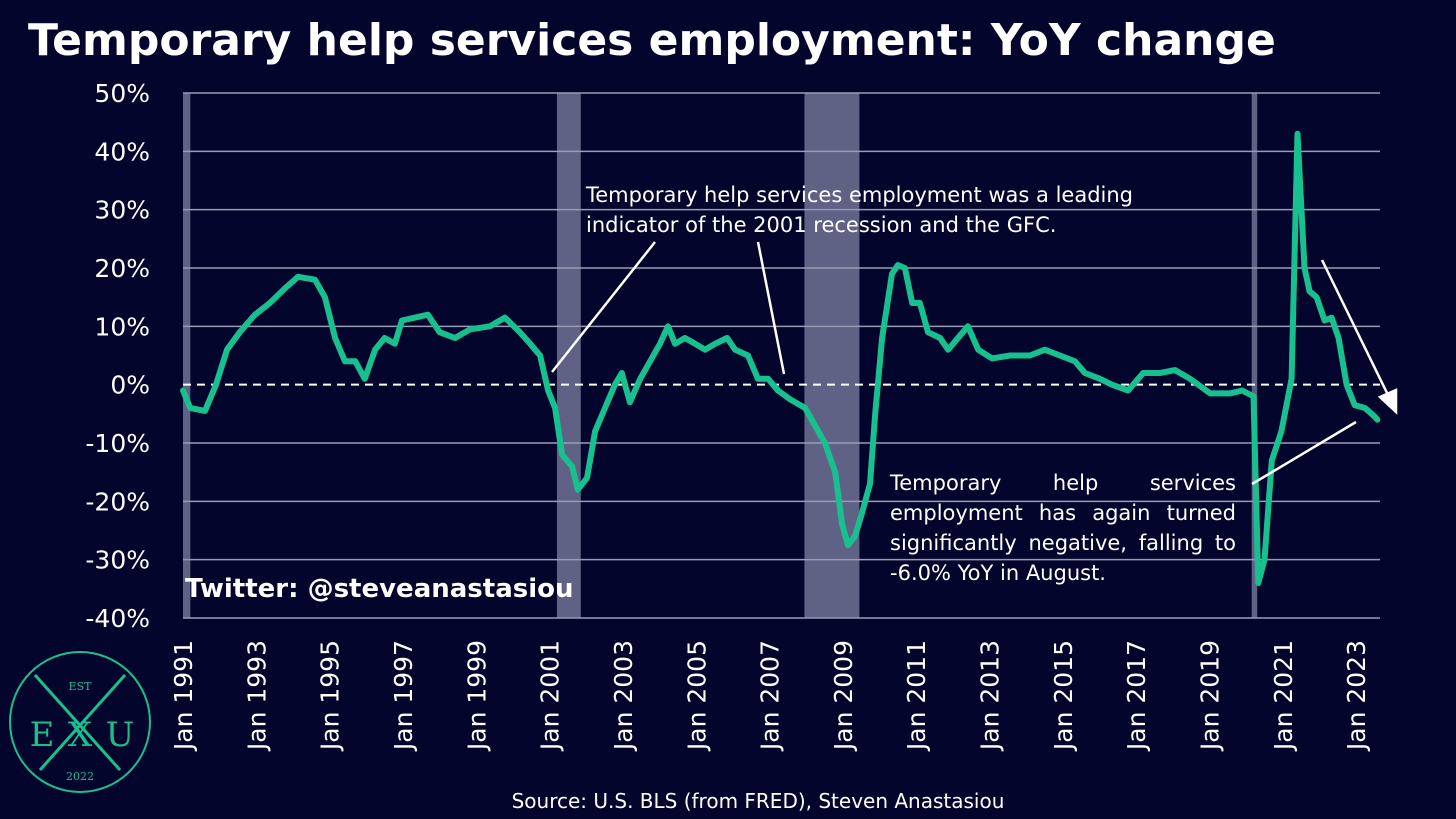  Describe the element at coordinates (80, 776) in the screenshot. I see `logo-text: 2022` at that location.